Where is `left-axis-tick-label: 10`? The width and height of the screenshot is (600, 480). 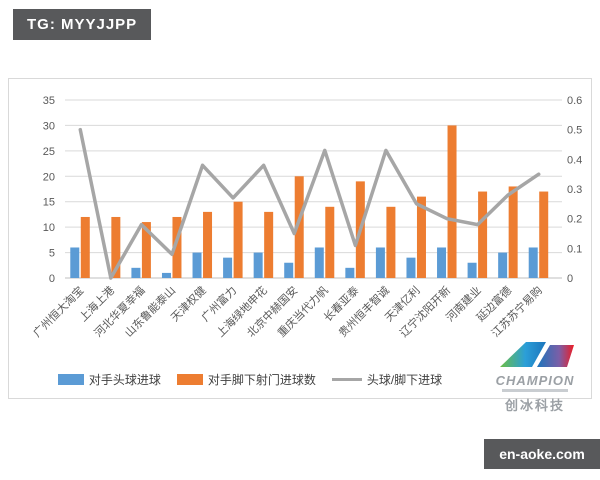
left-axis-tick-label: 10 is located at coordinates (49, 228).